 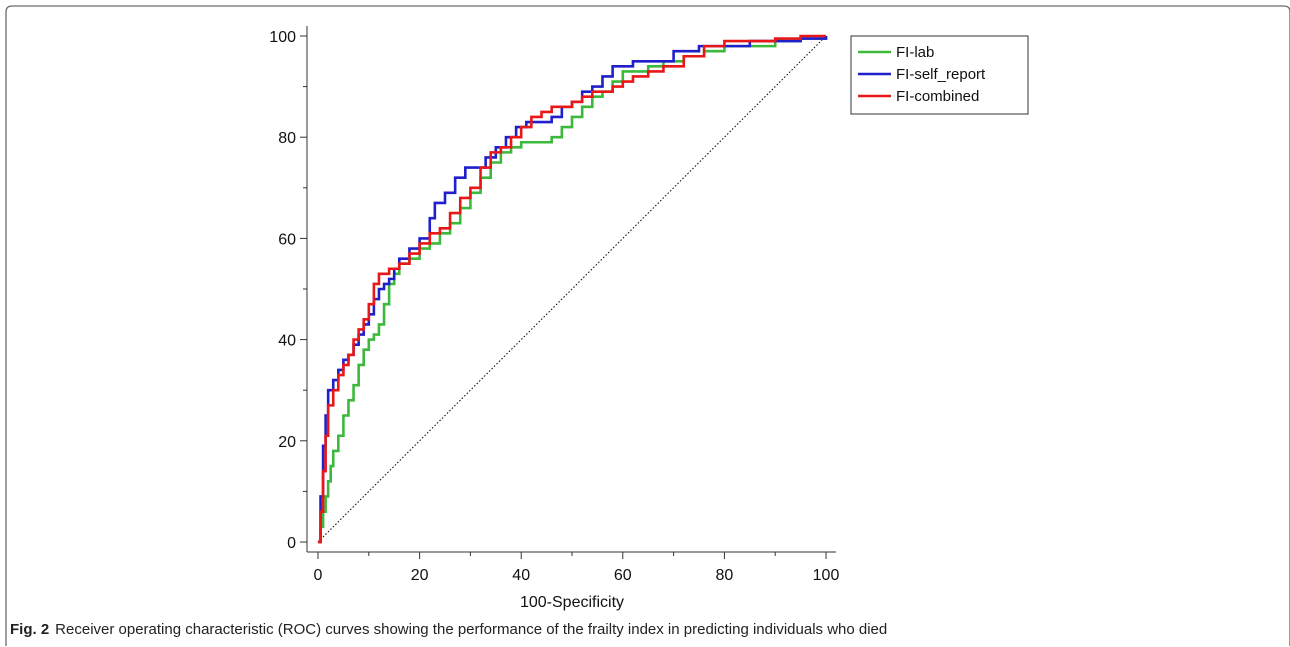 I want to click on x-tick-label: 80, so click(x=725, y=575).